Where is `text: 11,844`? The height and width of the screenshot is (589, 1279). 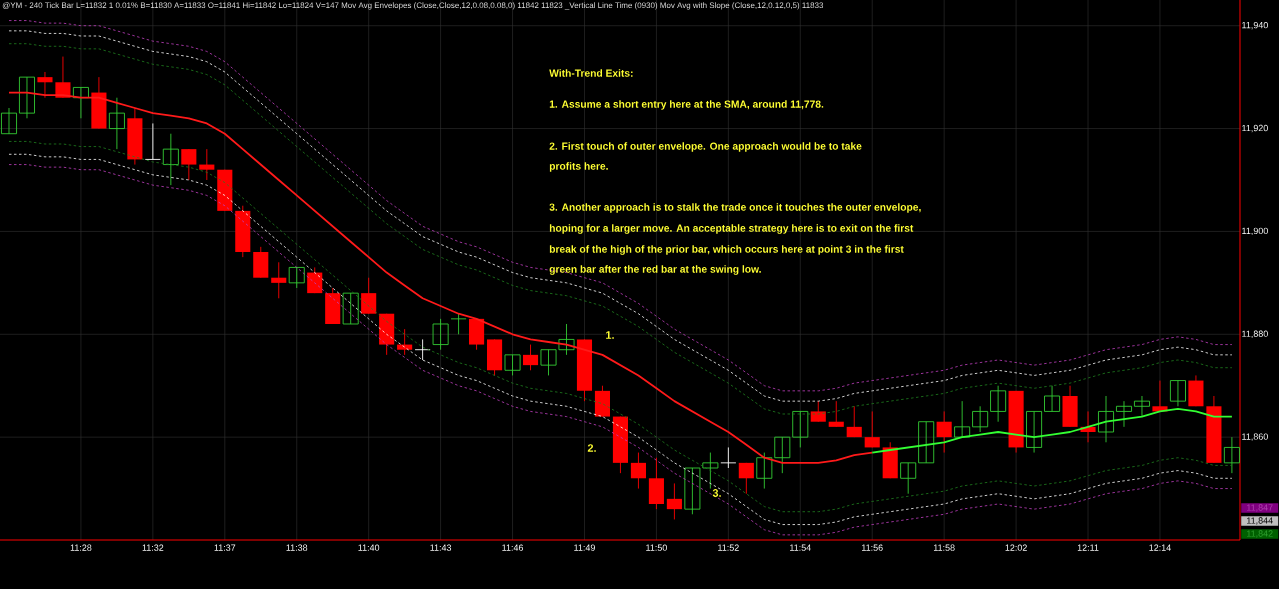 text: 11,844 is located at coordinates (1260, 521).